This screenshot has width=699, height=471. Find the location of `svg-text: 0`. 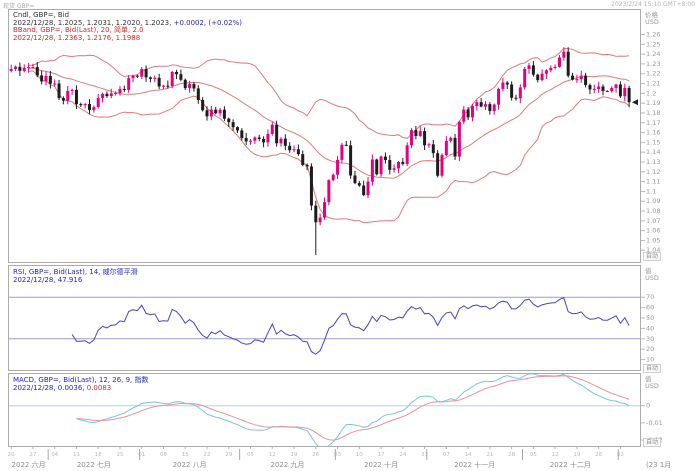

svg-text: 0 is located at coordinates (648, 406).